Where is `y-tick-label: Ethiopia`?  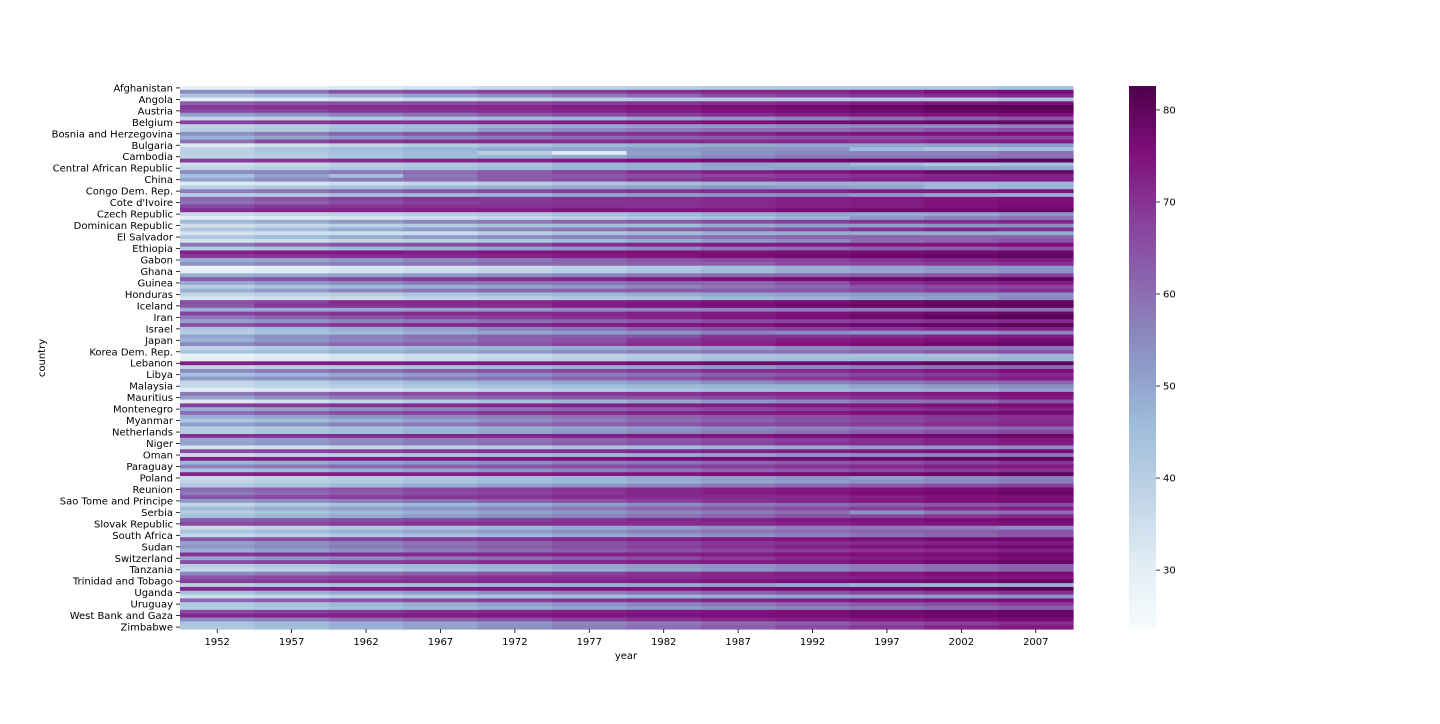
y-tick-label: Ethiopia is located at coordinates (152, 249).